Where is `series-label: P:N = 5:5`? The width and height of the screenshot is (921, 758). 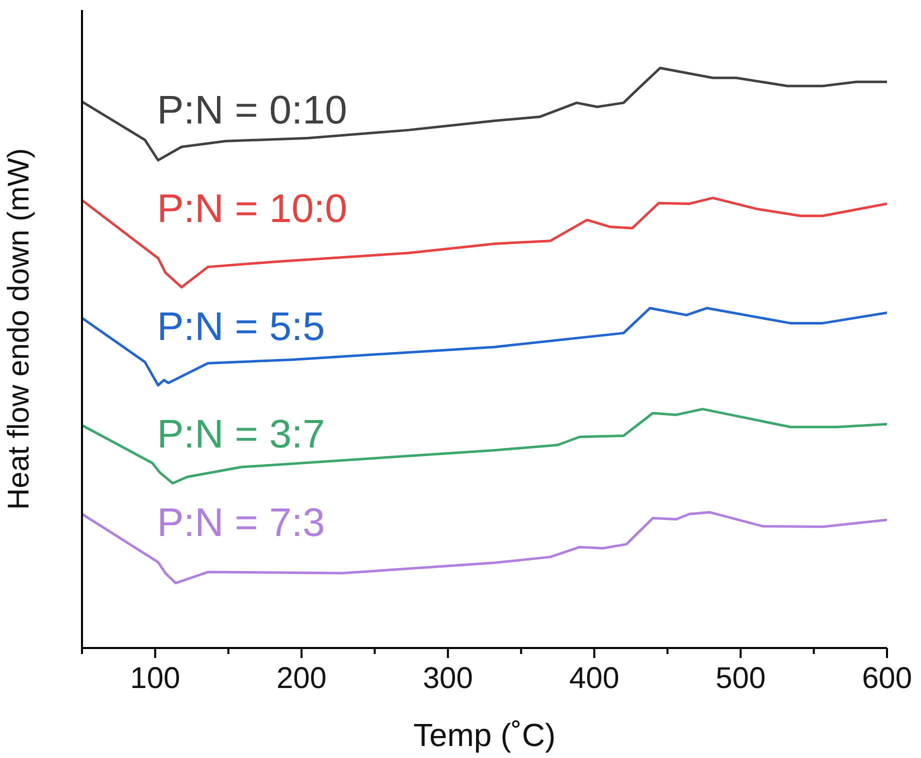 series-label: P:N = 5:5 is located at coordinates (241, 326).